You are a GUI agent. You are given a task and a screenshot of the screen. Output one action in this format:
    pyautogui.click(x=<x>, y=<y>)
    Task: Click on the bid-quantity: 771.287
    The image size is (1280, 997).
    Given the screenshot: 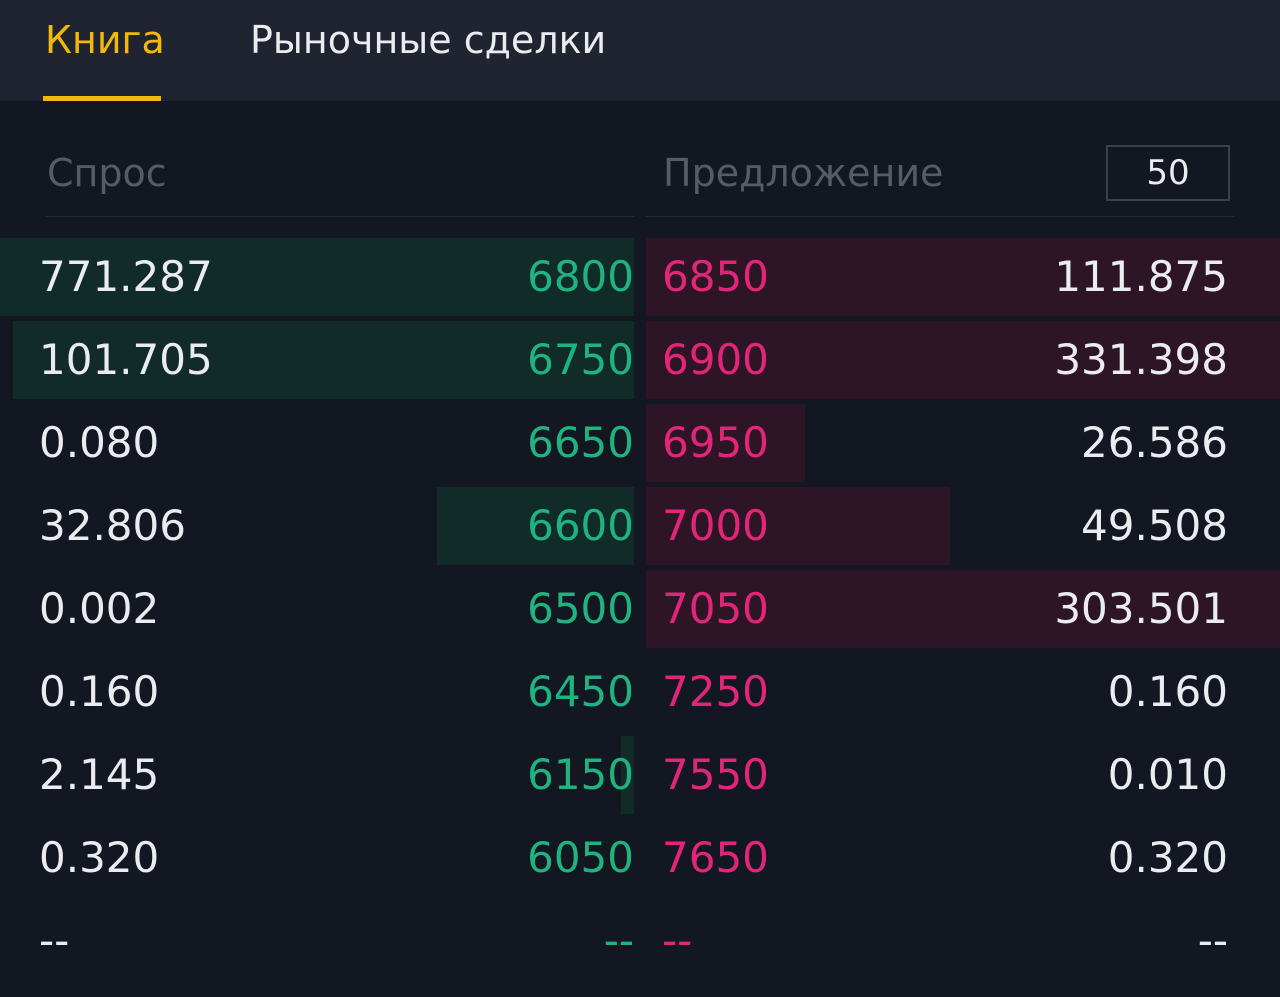 What is the action you would take?
    pyautogui.click(x=126, y=276)
    